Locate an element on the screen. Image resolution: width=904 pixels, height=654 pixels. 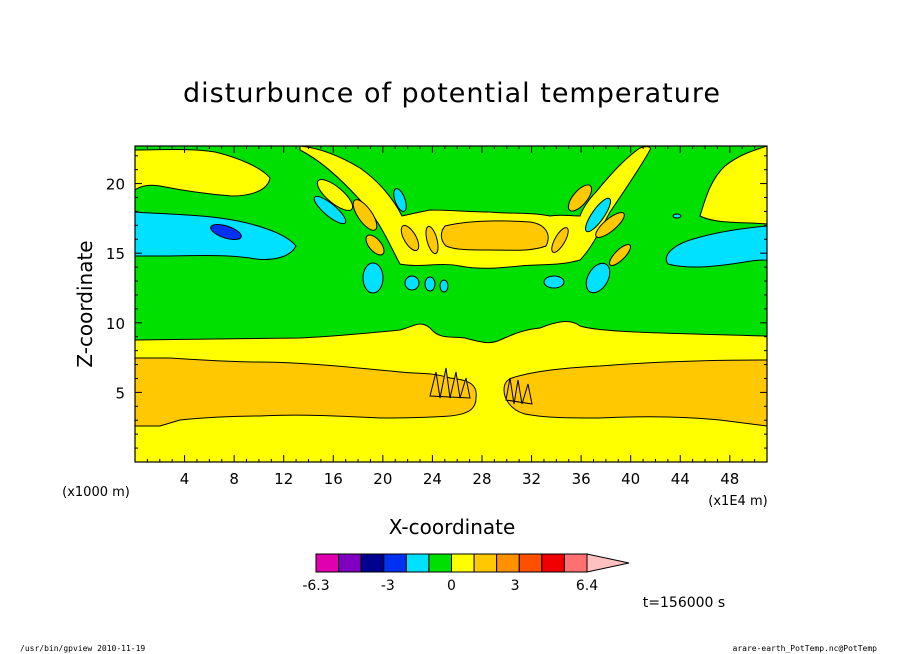
colorbar: -6.3 -3 0 3 6.4 is located at coordinates (466, 573).